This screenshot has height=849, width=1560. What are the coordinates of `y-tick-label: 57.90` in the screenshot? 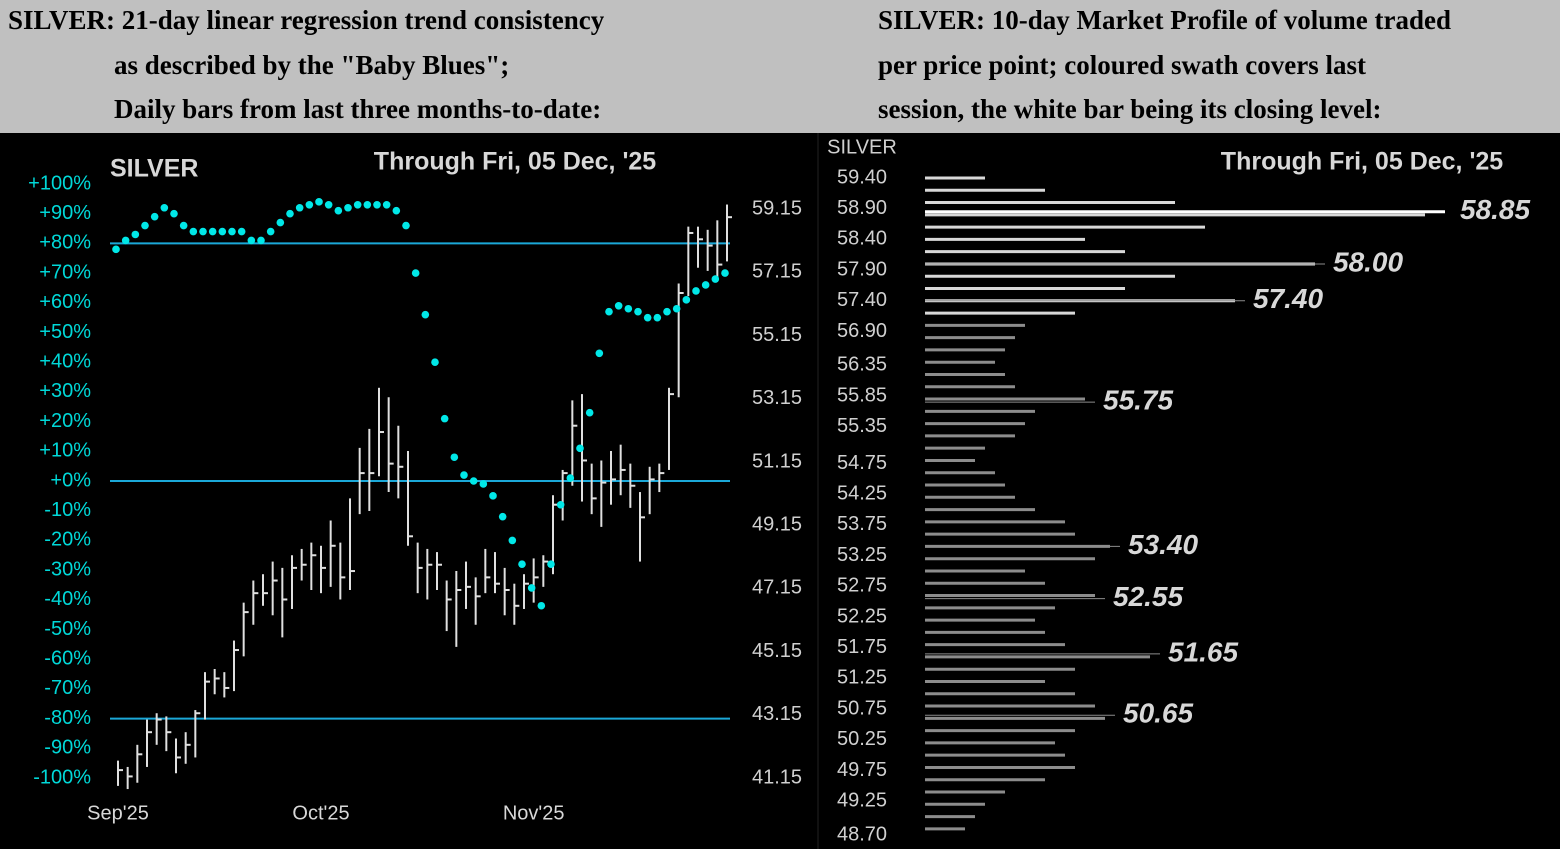 It's located at (862, 269).